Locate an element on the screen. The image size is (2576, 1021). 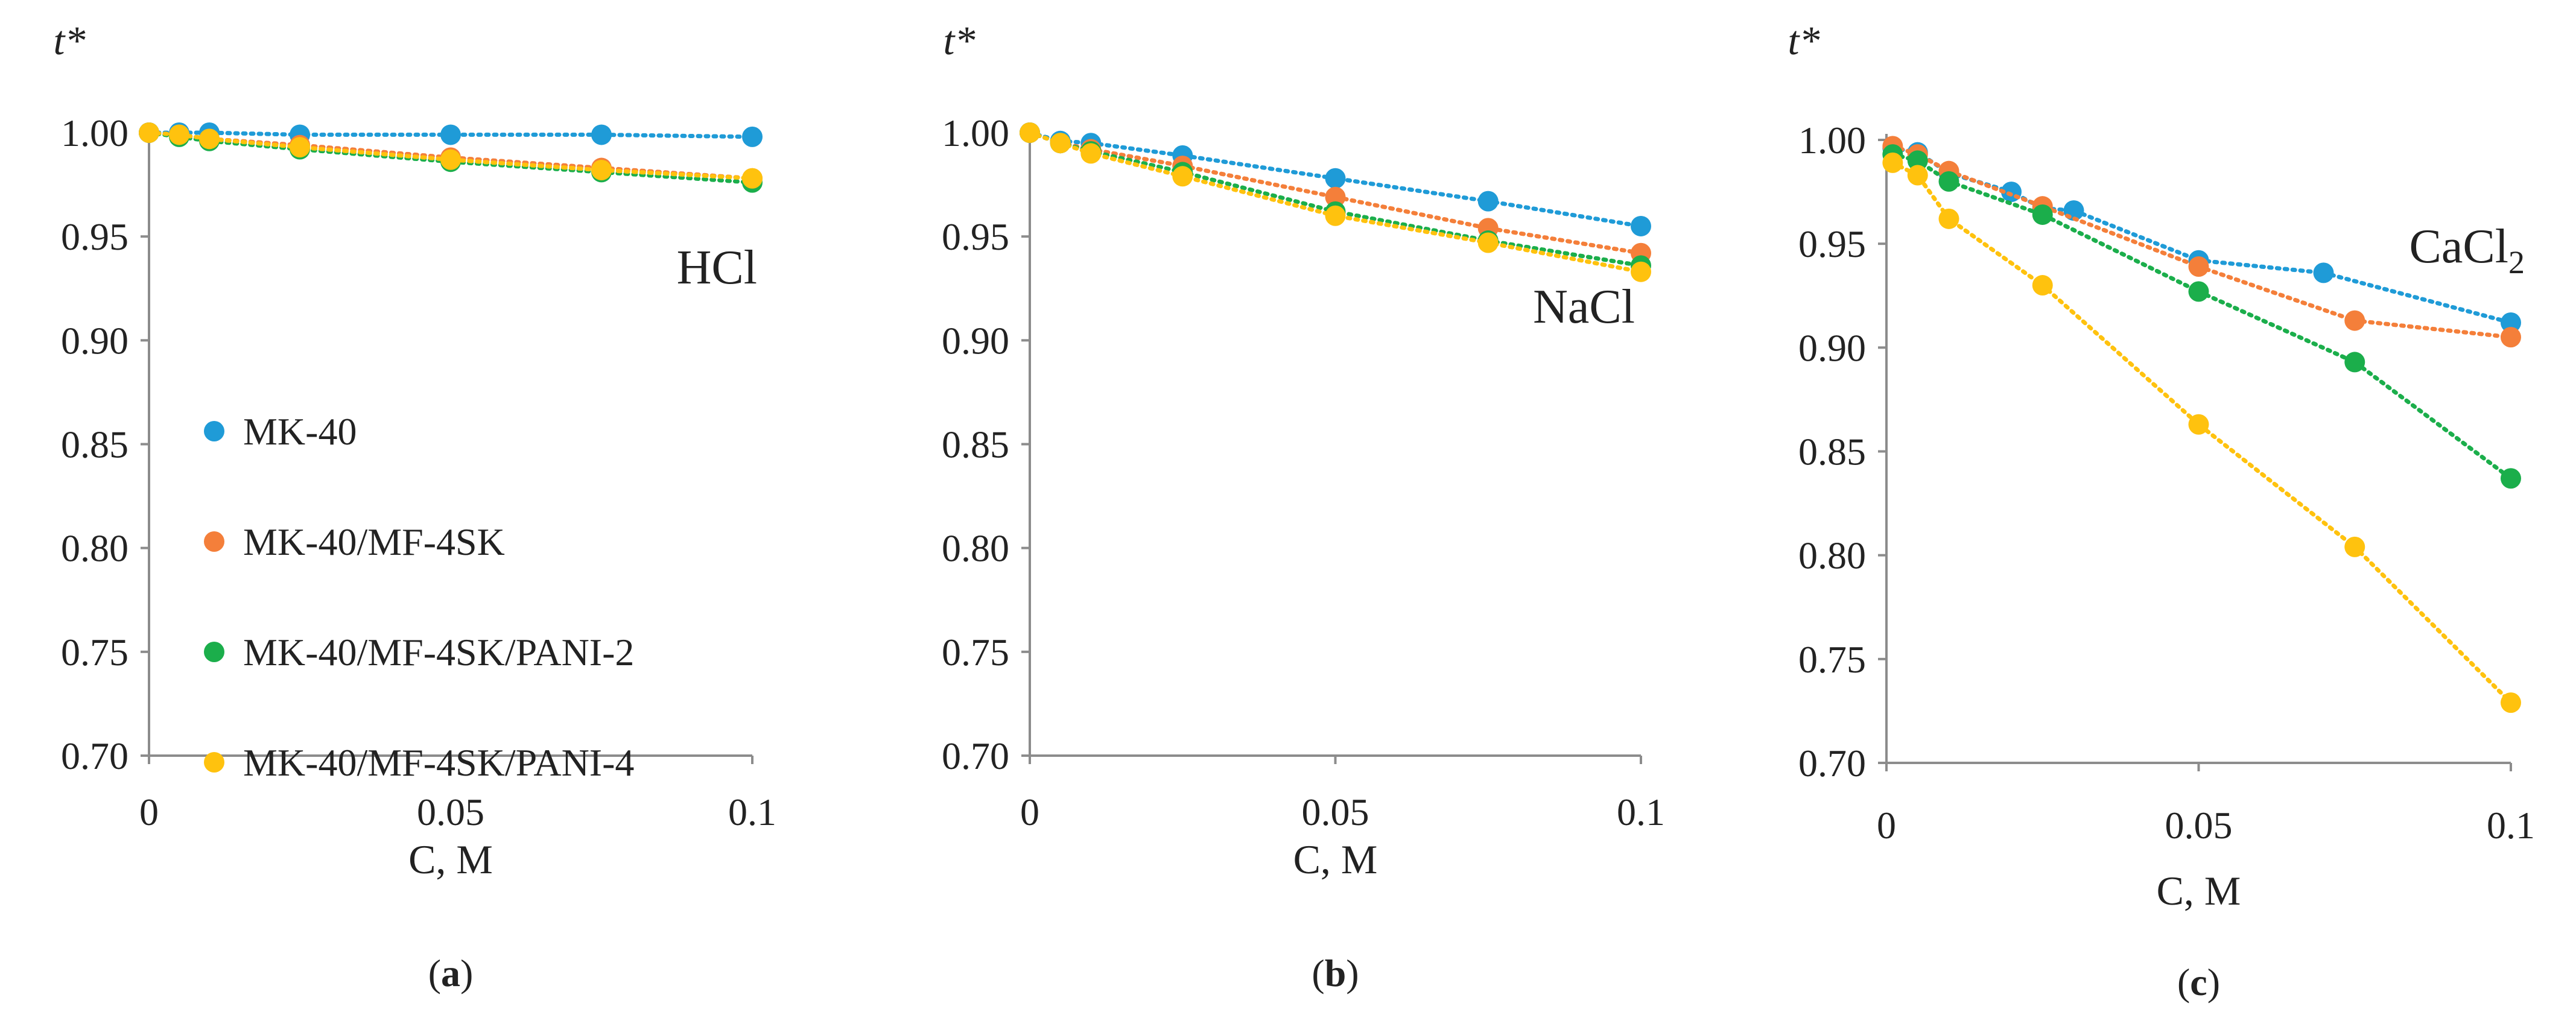
panel-title: HCl is located at coordinates (717, 267).